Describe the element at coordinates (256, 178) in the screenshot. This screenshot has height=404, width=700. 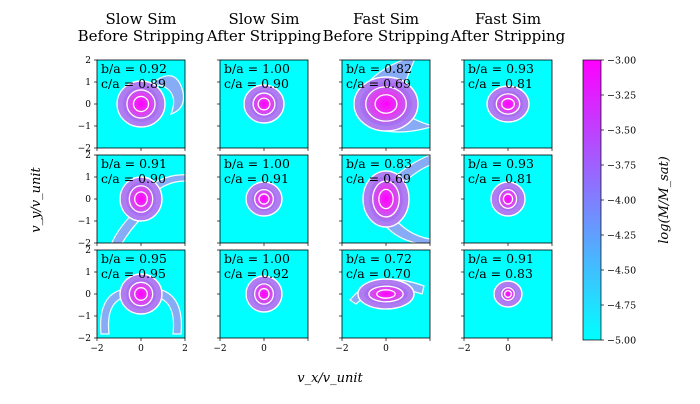
I see `axis-ratio-ca: c/a = 0.91` at that location.